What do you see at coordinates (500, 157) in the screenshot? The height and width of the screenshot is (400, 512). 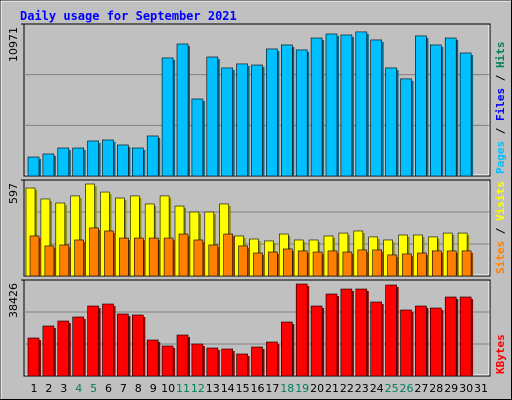 I see `legend-entry: Pages` at bounding box center [500, 157].